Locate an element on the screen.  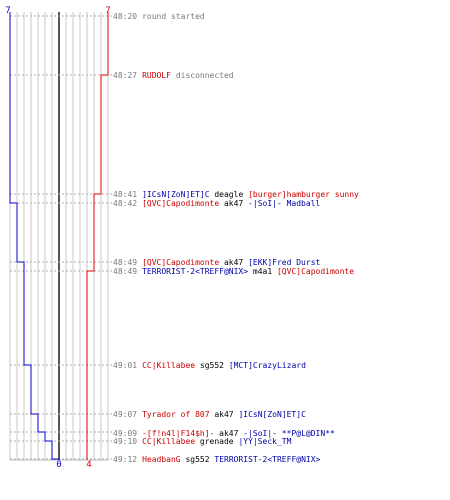
victim-name: -|SoI|- Madball is located at coordinates (284, 203).